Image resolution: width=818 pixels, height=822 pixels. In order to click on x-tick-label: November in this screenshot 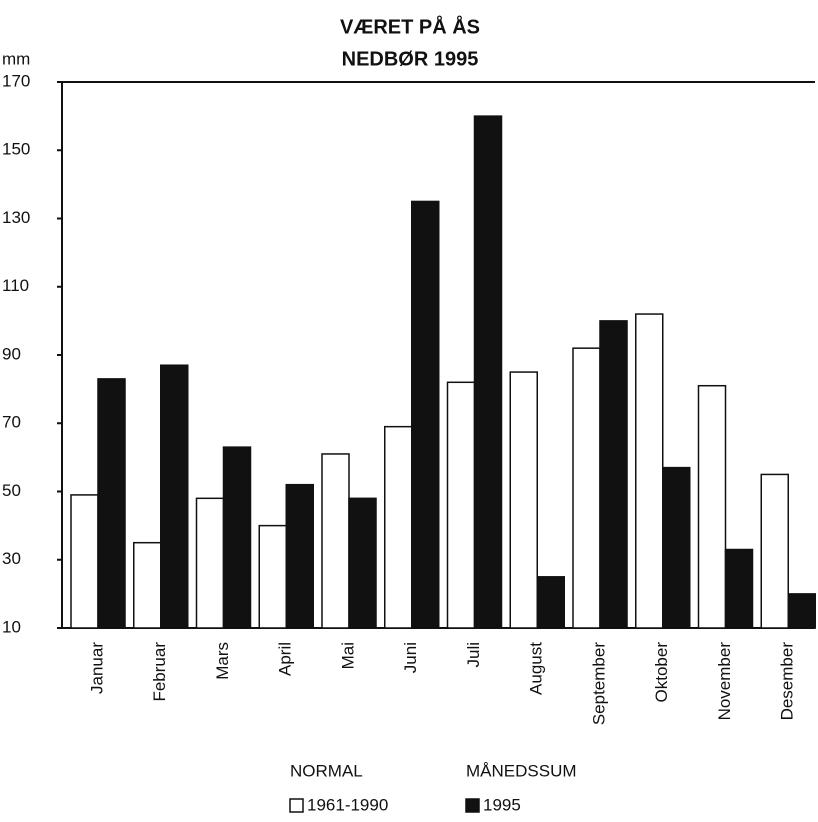, I will do `click(724, 681)`.